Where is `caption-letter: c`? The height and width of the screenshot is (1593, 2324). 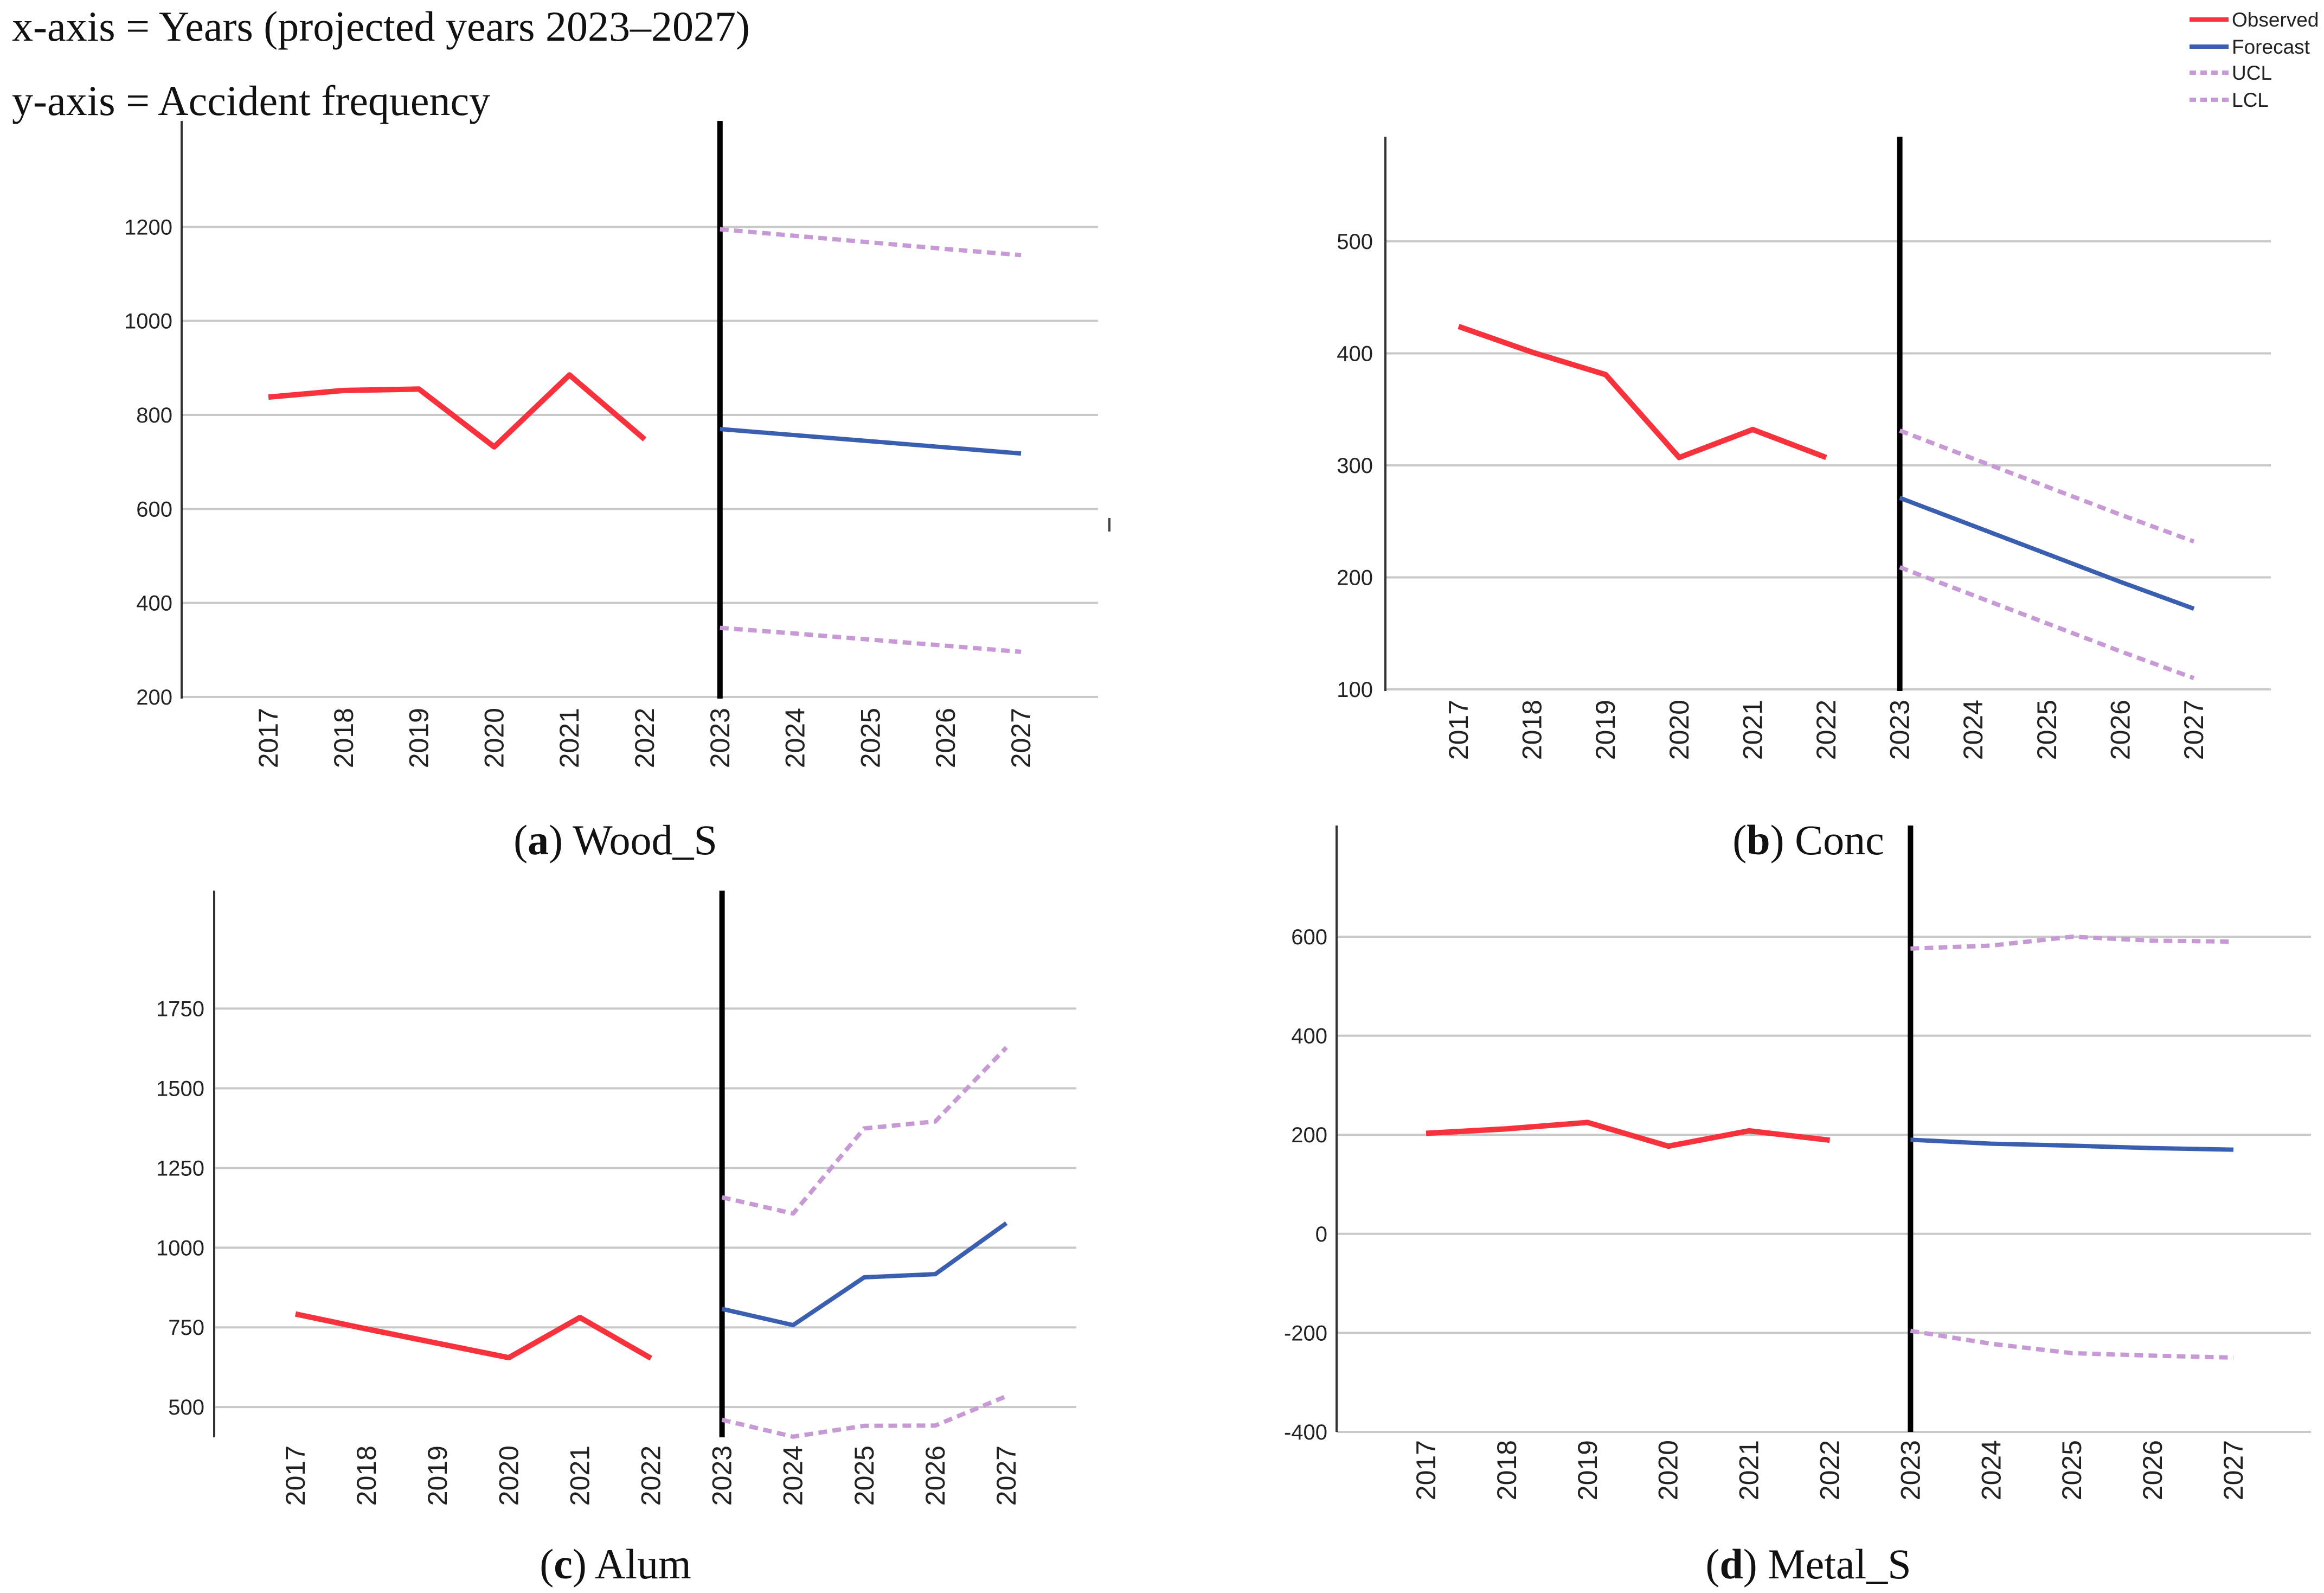 caption-letter: c is located at coordinates (563, 1564).